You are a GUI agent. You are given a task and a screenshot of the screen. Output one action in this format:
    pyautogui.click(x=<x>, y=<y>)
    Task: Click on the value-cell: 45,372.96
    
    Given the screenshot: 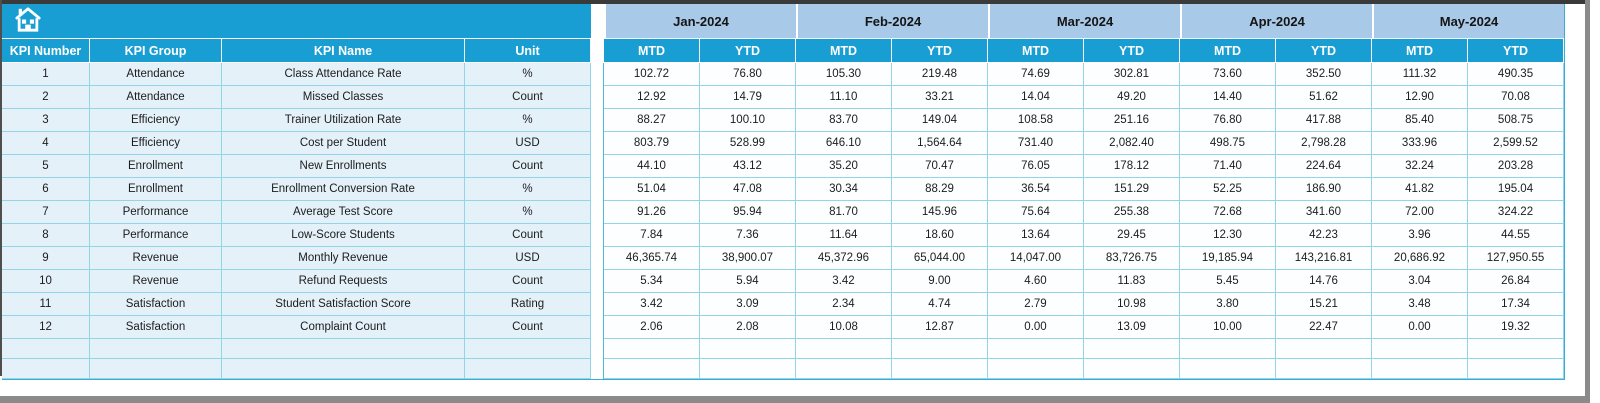 What is the action you would take?
    pyautogui.click(x=844, y=258)
    